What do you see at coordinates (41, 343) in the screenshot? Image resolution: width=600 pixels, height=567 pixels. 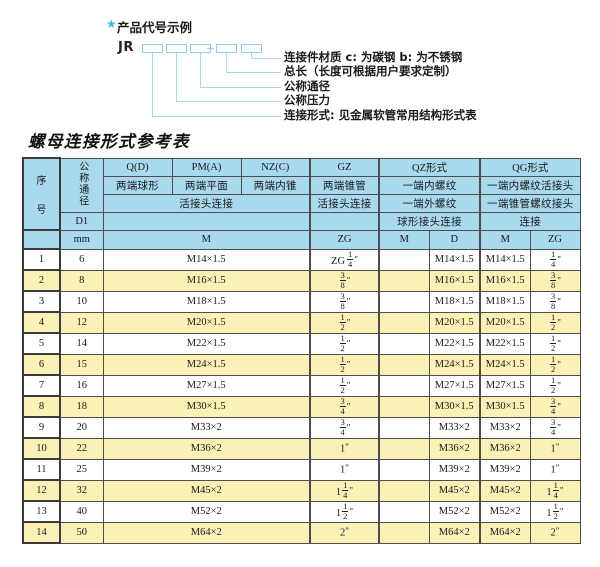 I see `cell-index: 5` at bounding box center [41, 343].